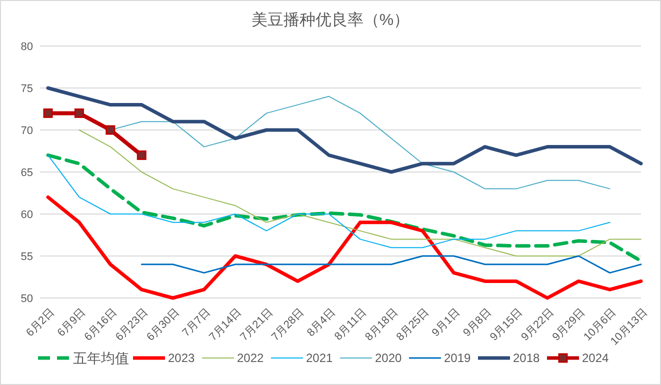 This screenshot has width=661, height=385. What do you see at coordinates (596, 358) in the screenshot?
I see `legend-label: 2024` at bounding box center [596, 358].